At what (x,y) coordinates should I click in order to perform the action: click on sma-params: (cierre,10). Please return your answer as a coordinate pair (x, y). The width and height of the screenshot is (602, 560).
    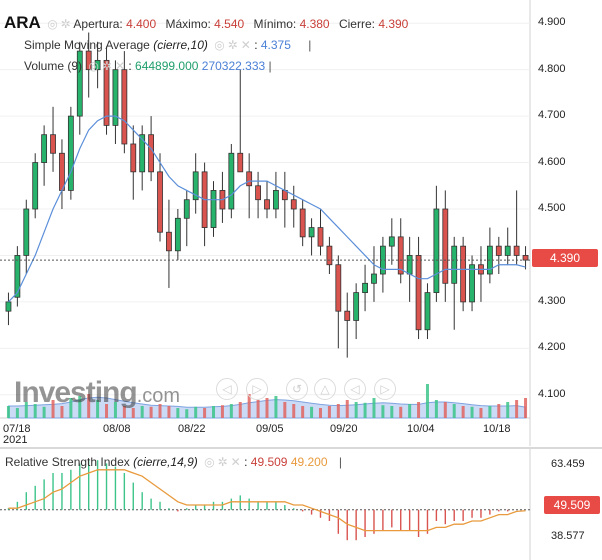
    Looking at the image, I should click on (180, 45).